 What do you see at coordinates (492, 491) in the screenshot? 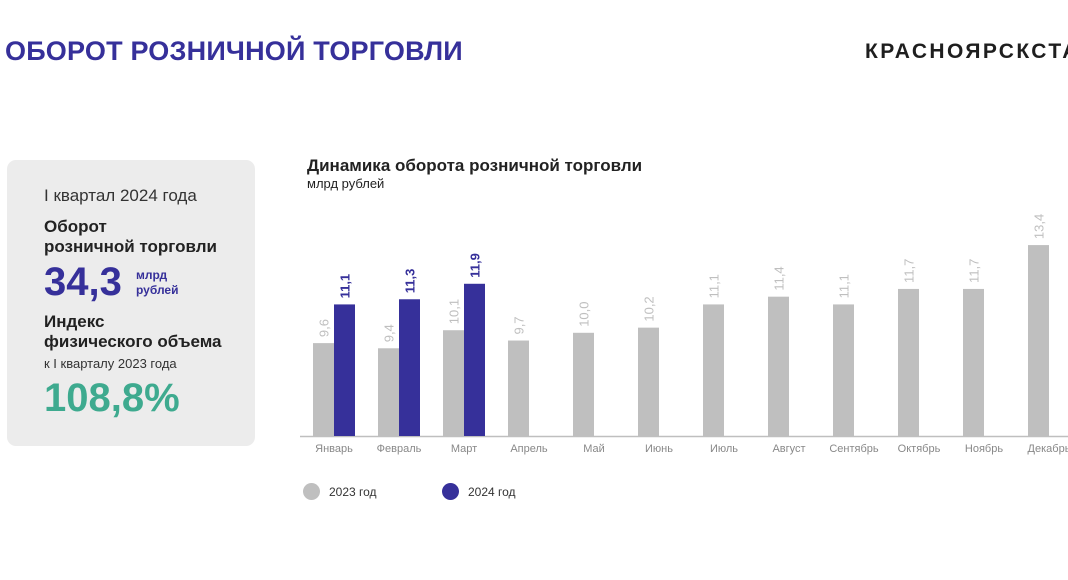
I see `legend-label-2024: 2024 год` at bounding box center [492, 491].